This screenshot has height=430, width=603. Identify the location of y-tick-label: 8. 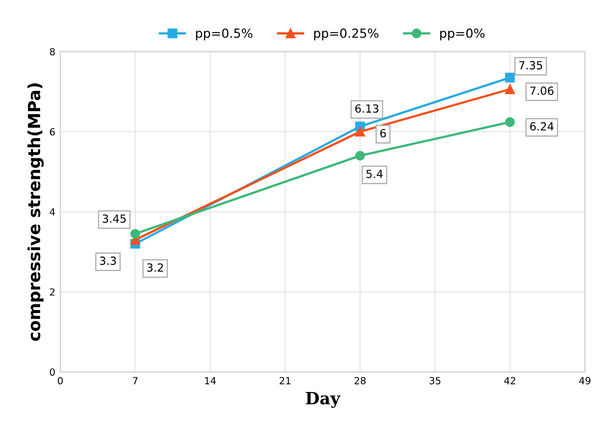
(52, 52).